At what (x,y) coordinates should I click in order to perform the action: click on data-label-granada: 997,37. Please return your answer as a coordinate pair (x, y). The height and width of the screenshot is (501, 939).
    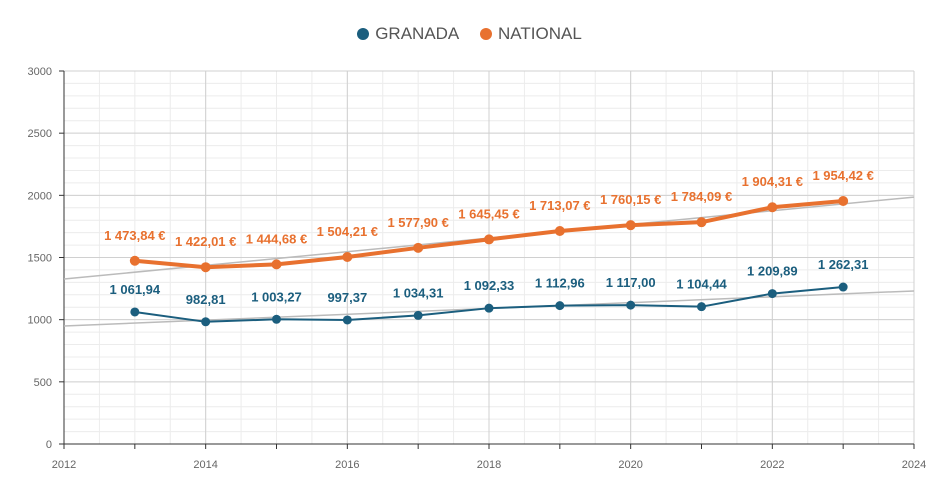
    Looking at the image, I should click on (347, 297).